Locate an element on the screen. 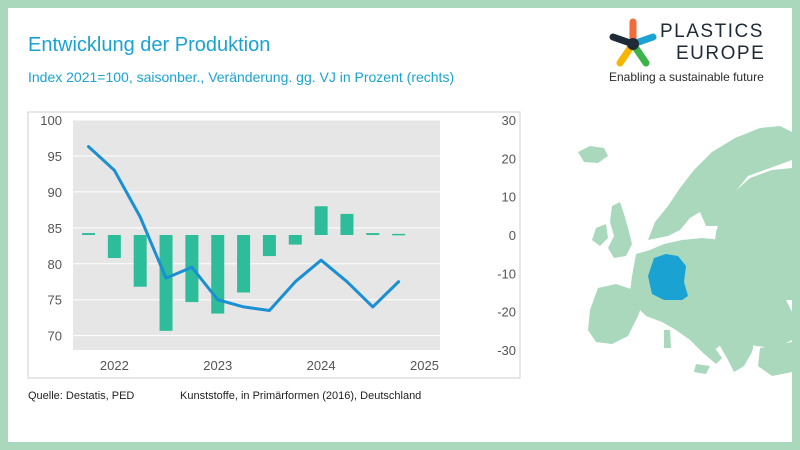 The height and width of the screenshot is (450, 800). x-tick-label: 2022 is located at coordinates (114, 365).